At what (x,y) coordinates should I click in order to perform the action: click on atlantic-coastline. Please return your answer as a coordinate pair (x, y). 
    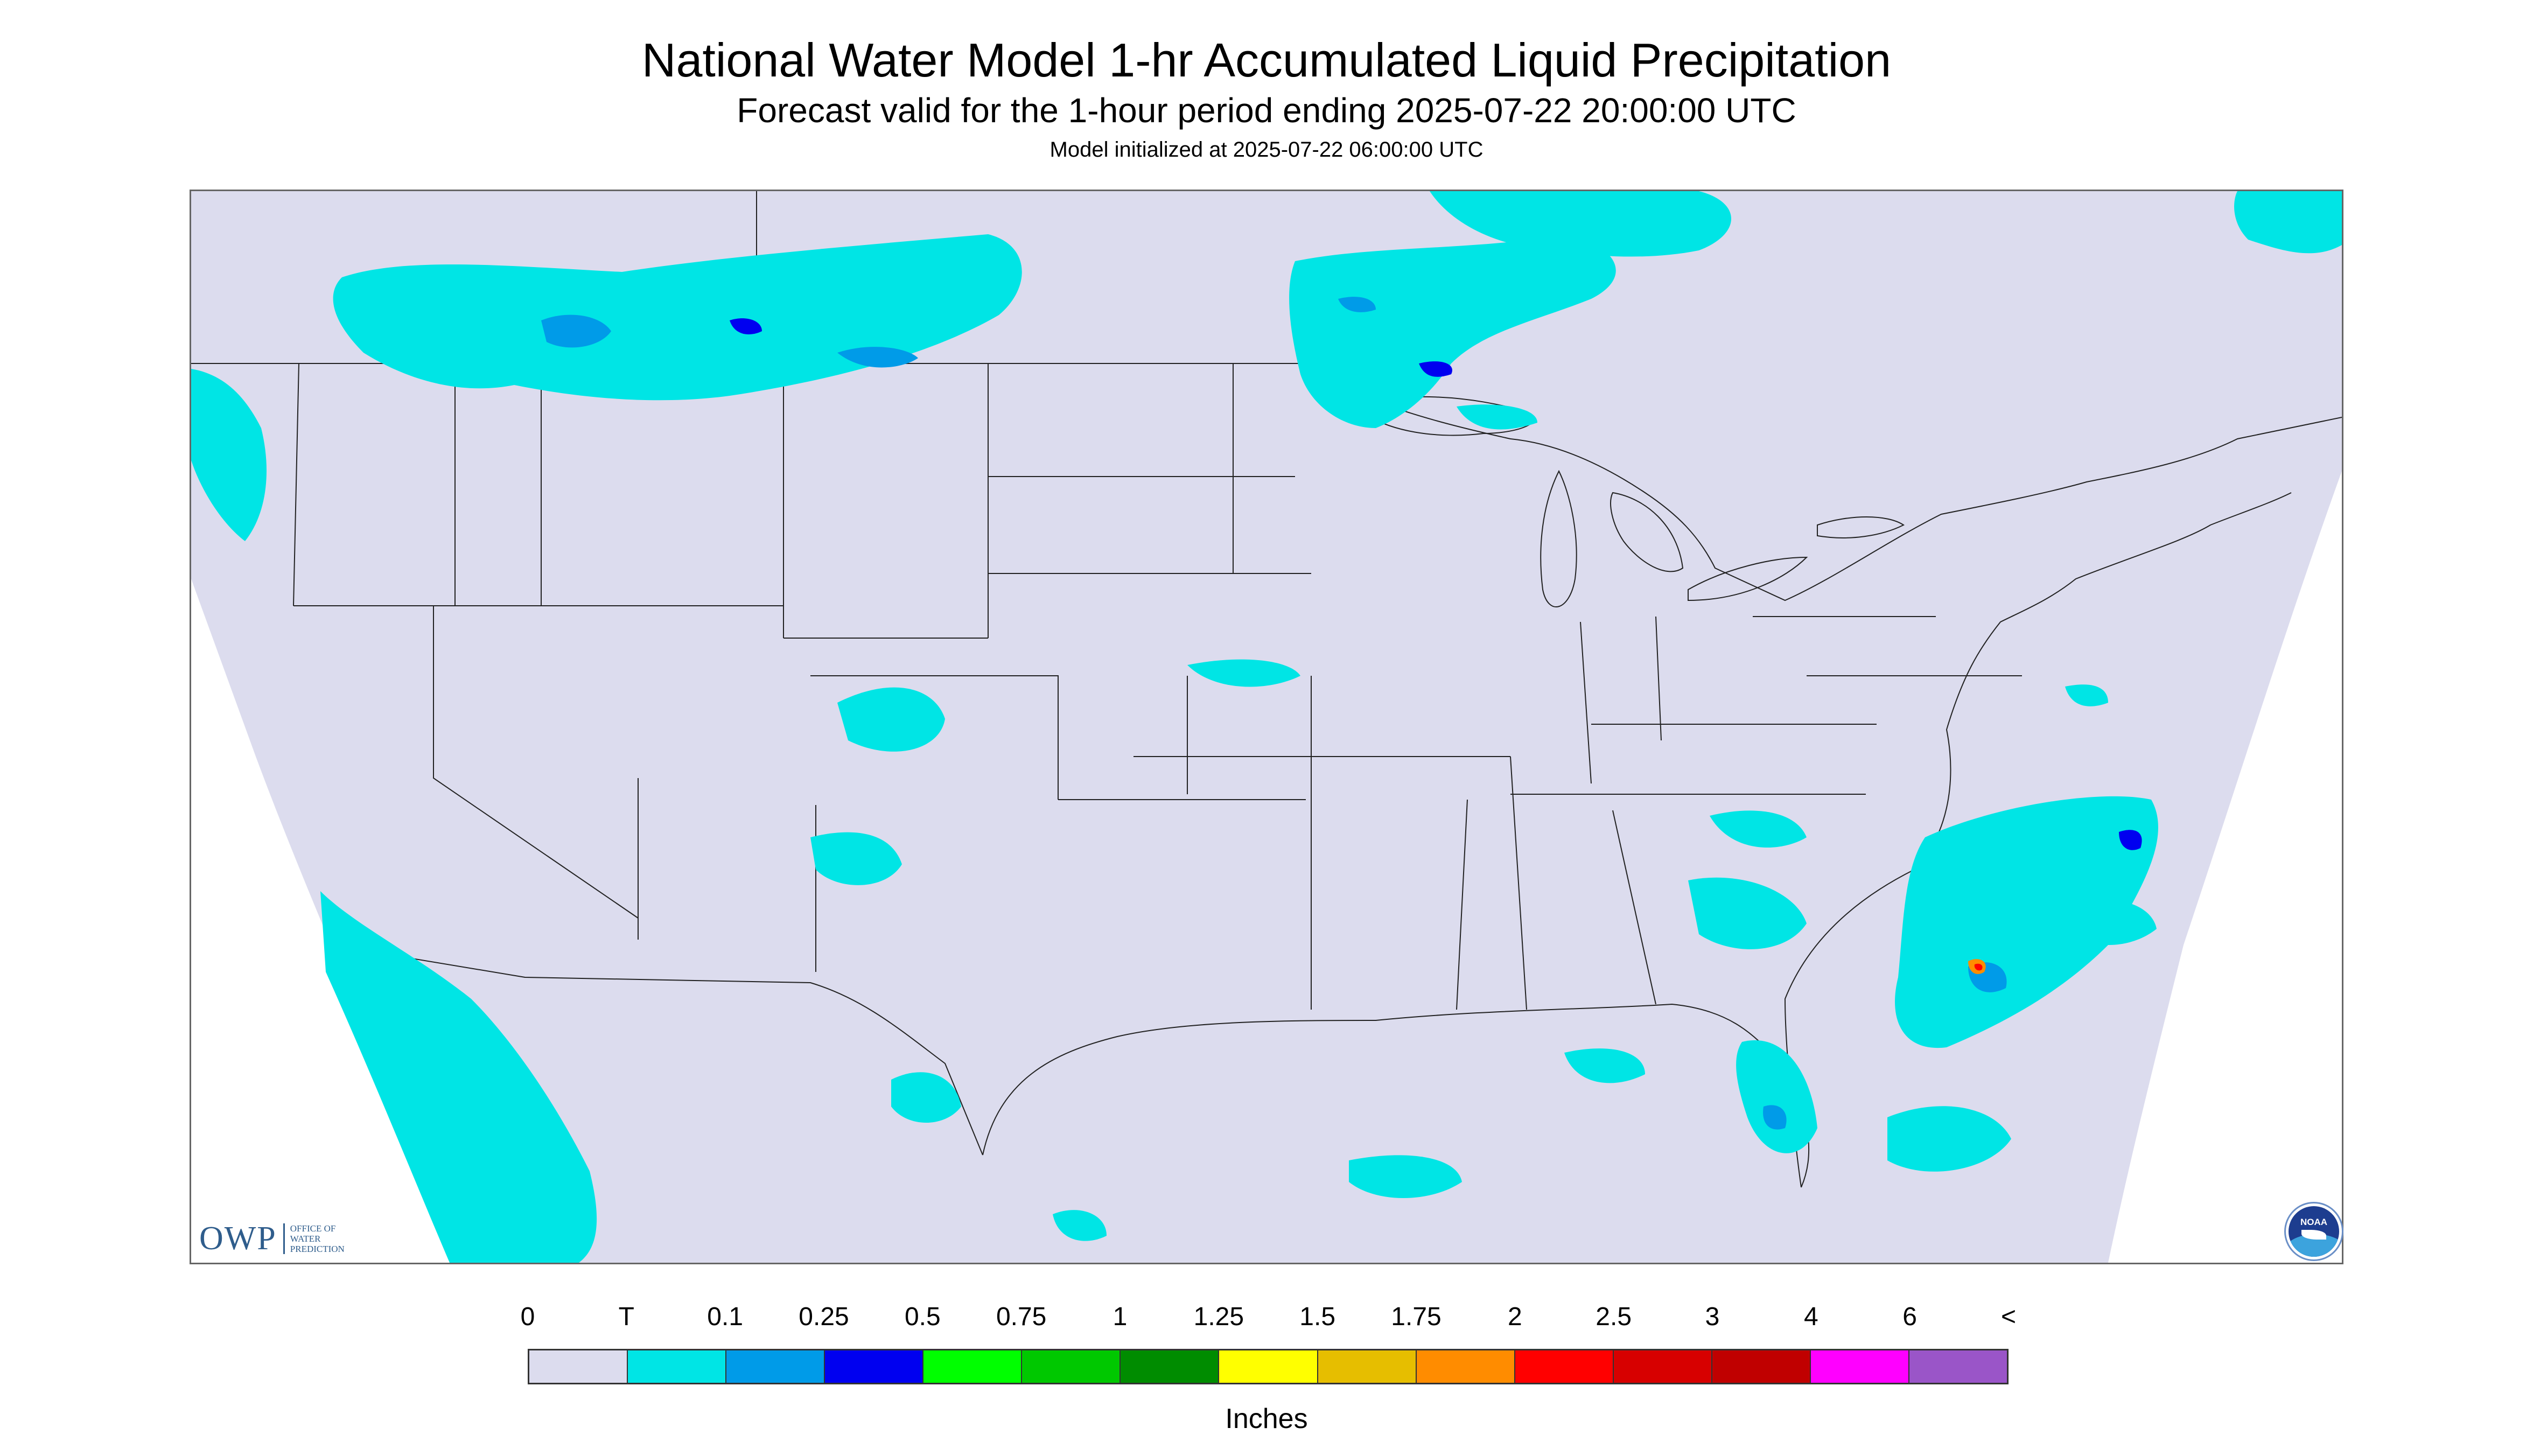
    Looking at the image, I should click on (2038, 840).